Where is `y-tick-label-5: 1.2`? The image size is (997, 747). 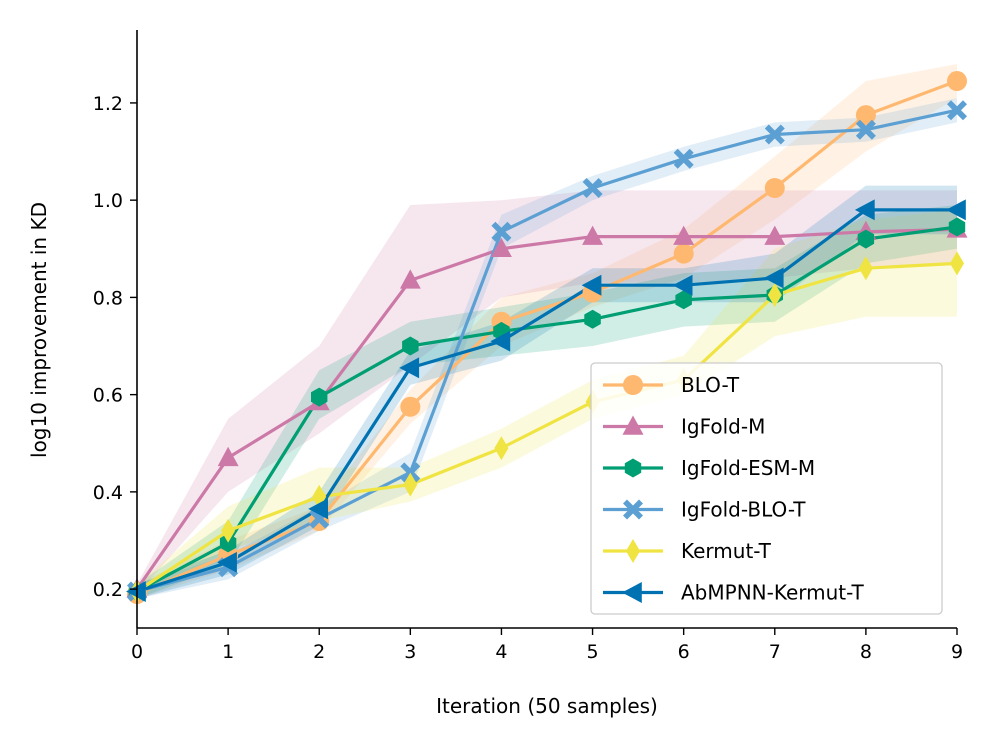
y-tick-label-5: 1.2 is located at coordinates (108, 104).